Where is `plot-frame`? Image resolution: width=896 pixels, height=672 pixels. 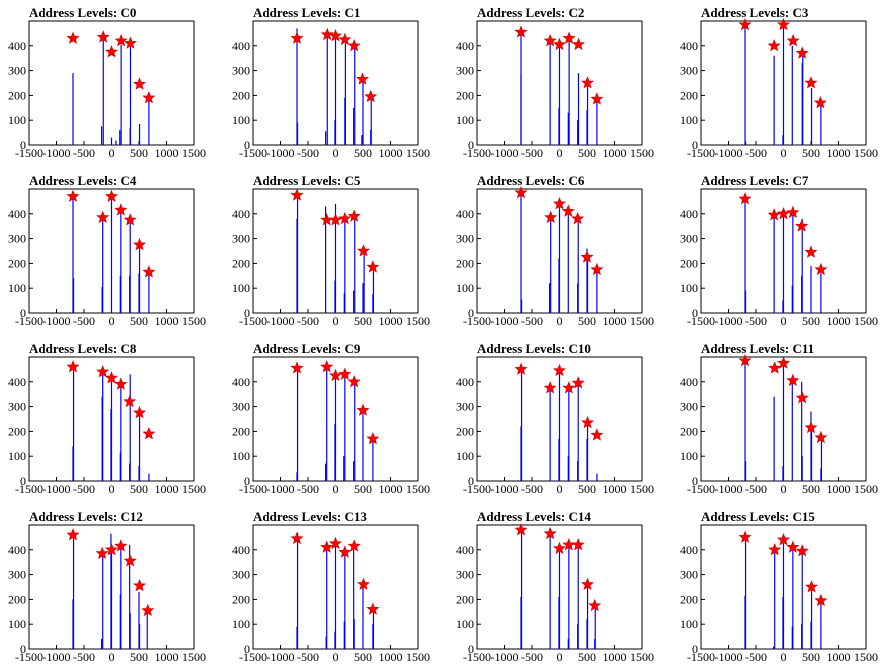 plot-frame is located at coordinates (111, 83).